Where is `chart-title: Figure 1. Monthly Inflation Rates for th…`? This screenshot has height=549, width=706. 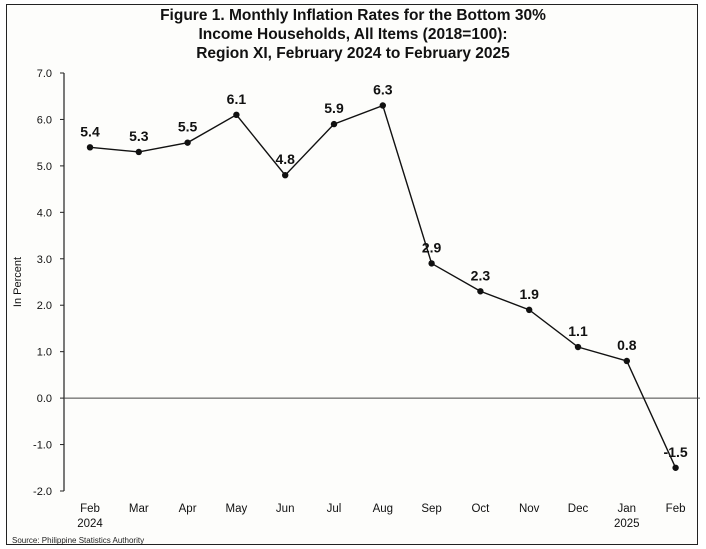
chart-title: Figure 1. Monthly Inflation Rates for th… is located at coordinates (353, 34).